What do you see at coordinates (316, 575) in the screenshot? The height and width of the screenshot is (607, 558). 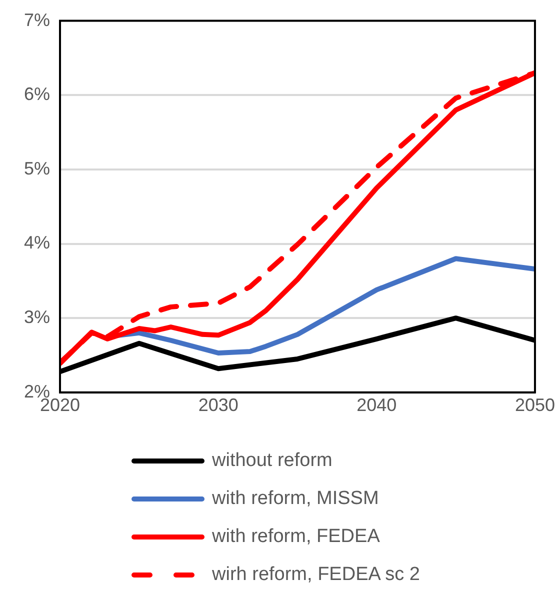 I see `legend-label: wirh reform, FEDEA sc 2` at bounding box center [316, 575].